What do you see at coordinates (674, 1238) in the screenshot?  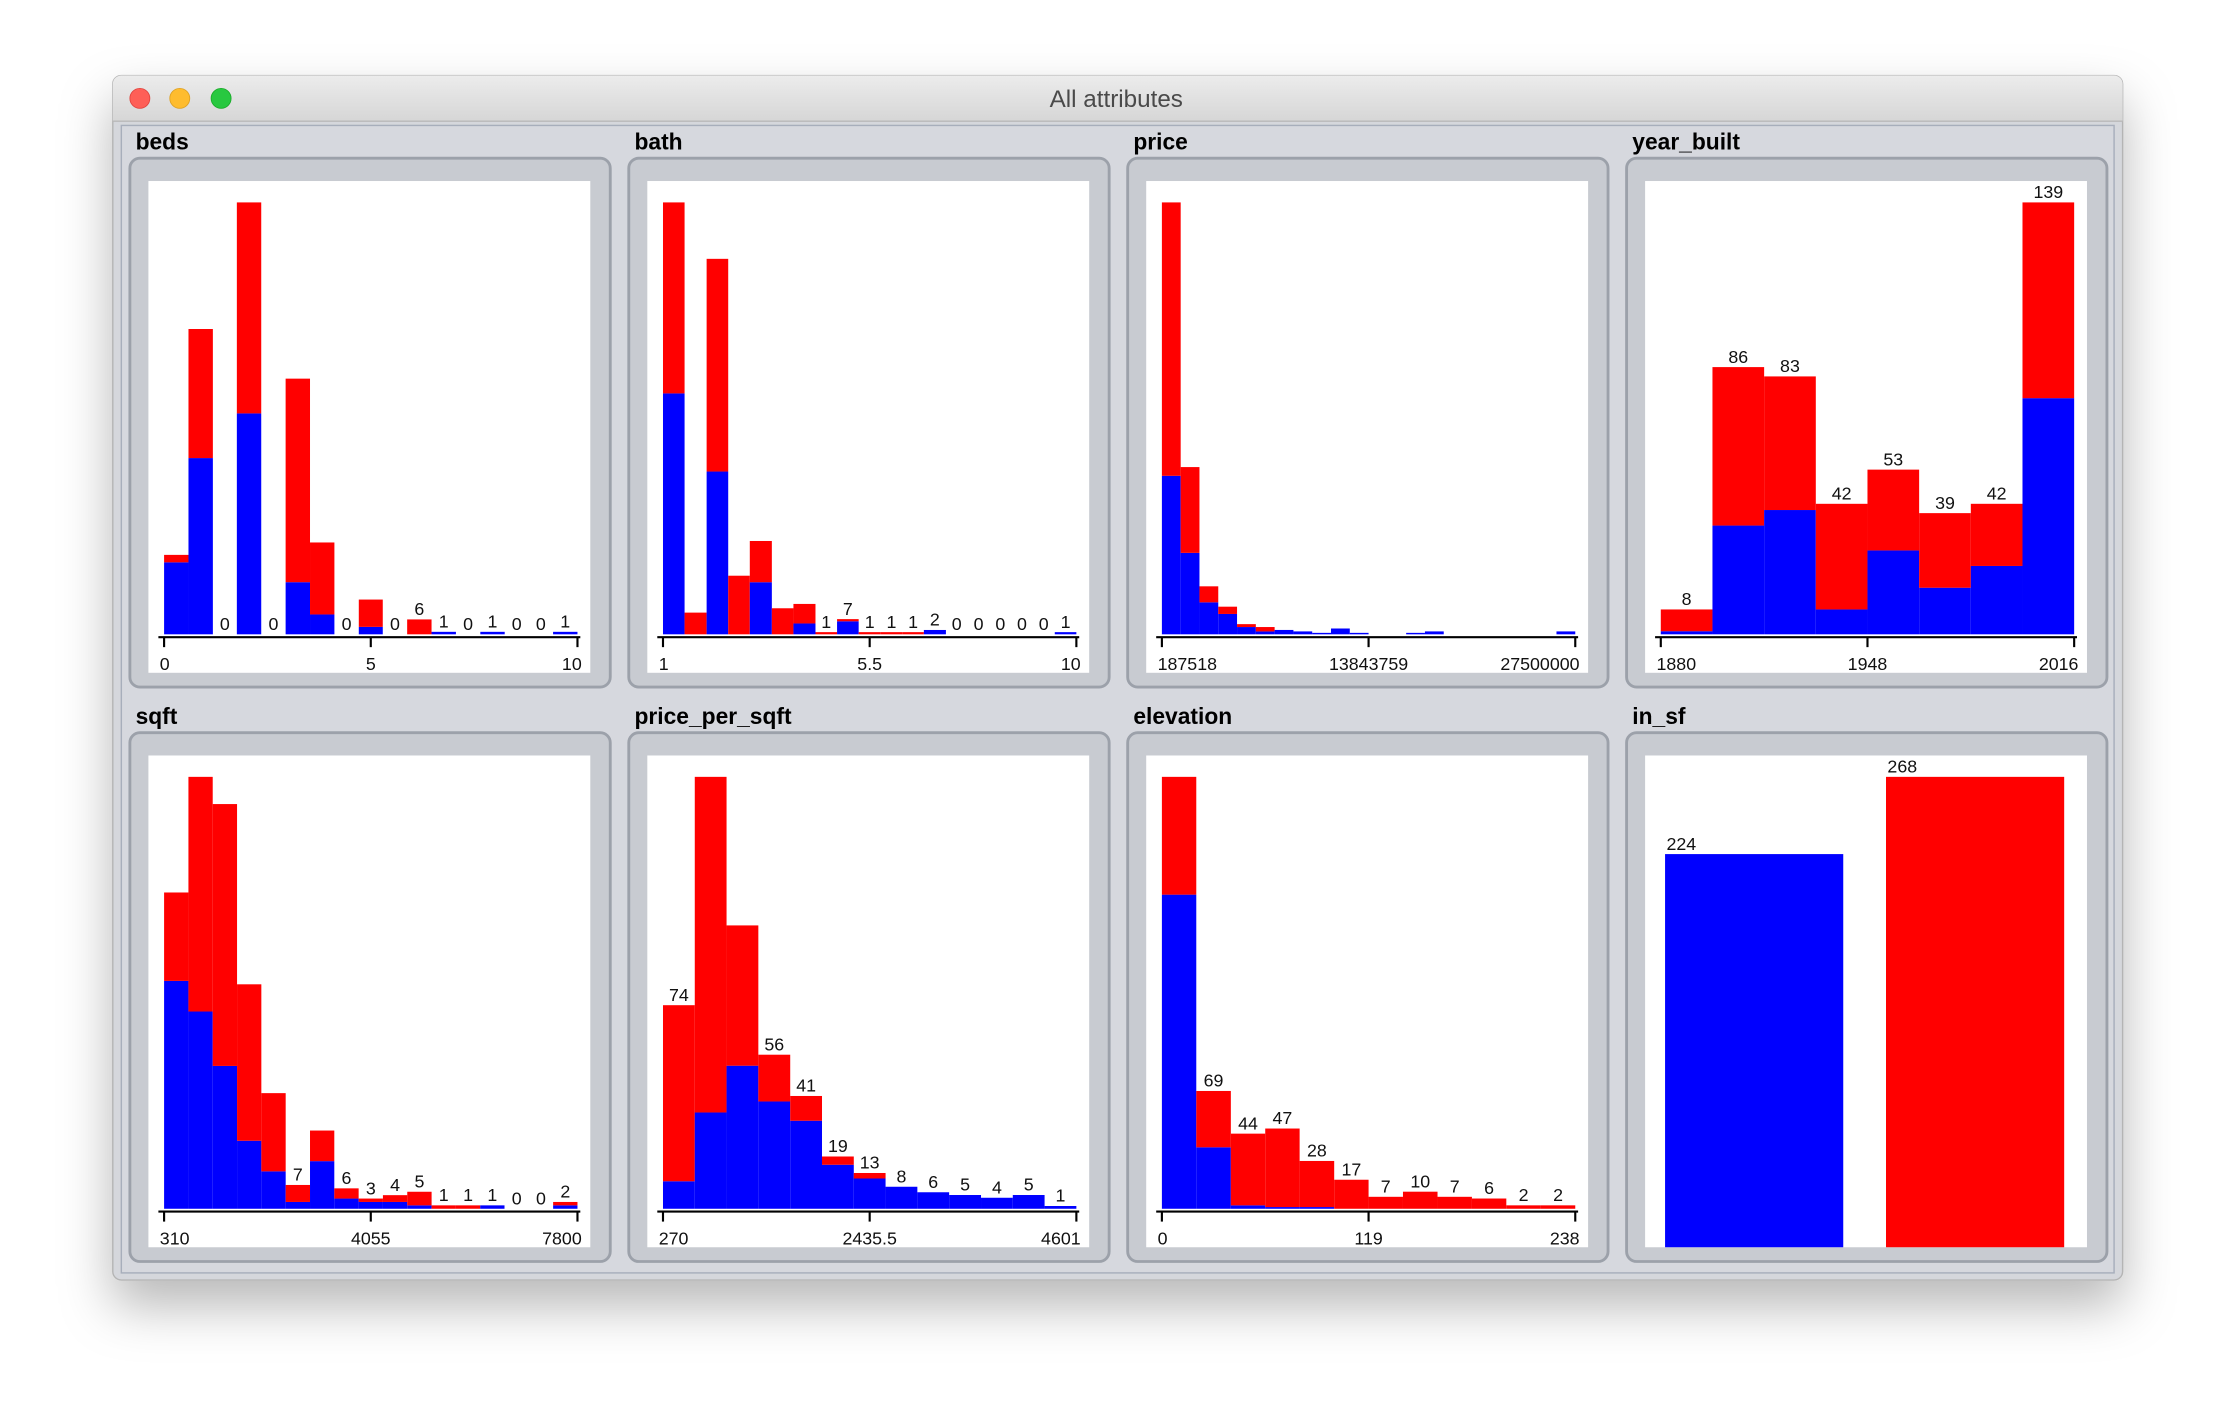 I see `x-tick-label: 270` at bounding box center [674, 1238].